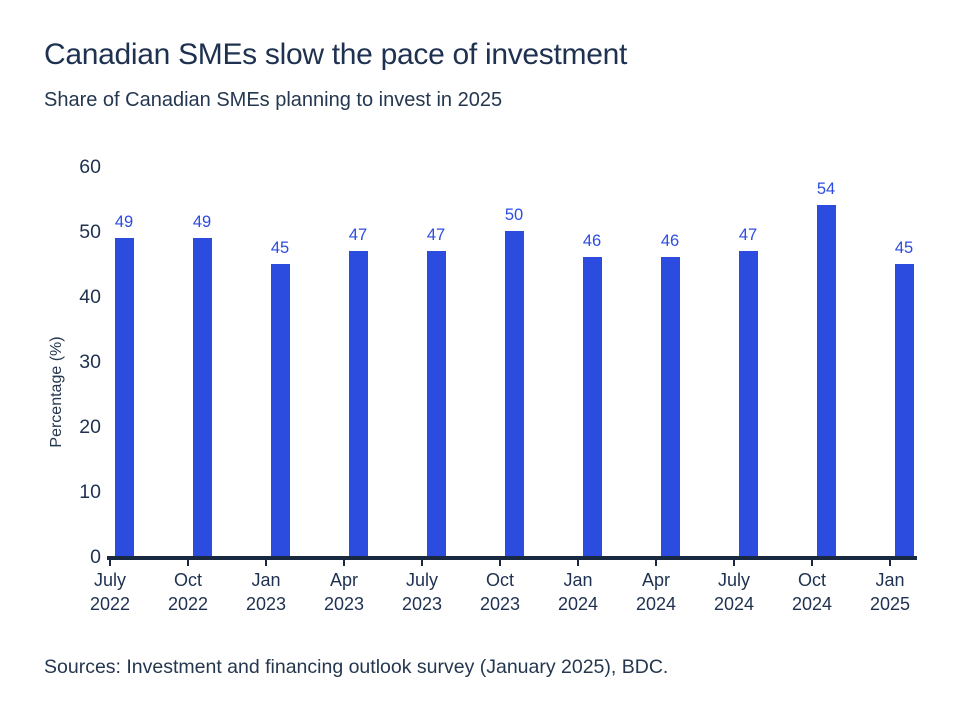 Image resolution: width=960 pixels, height=720 pixels. What do you see at coordinates (90, 297) in the screenshot?
I see `y-axis-tick-label: 40` at bounding box center [90, 297].